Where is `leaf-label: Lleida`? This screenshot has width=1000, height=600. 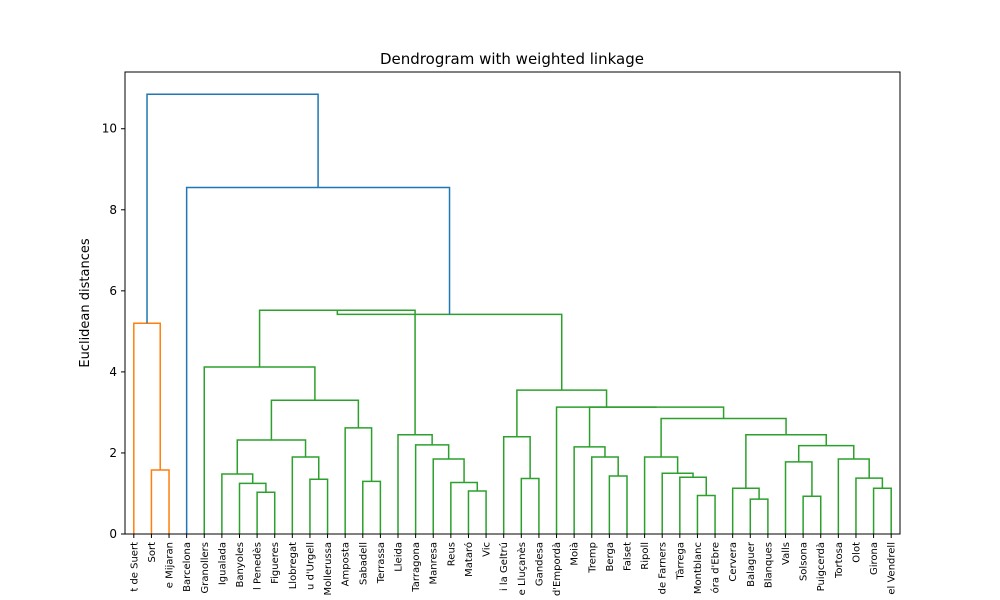
leaf-label: Lleida is located at coordinates (399, 557).